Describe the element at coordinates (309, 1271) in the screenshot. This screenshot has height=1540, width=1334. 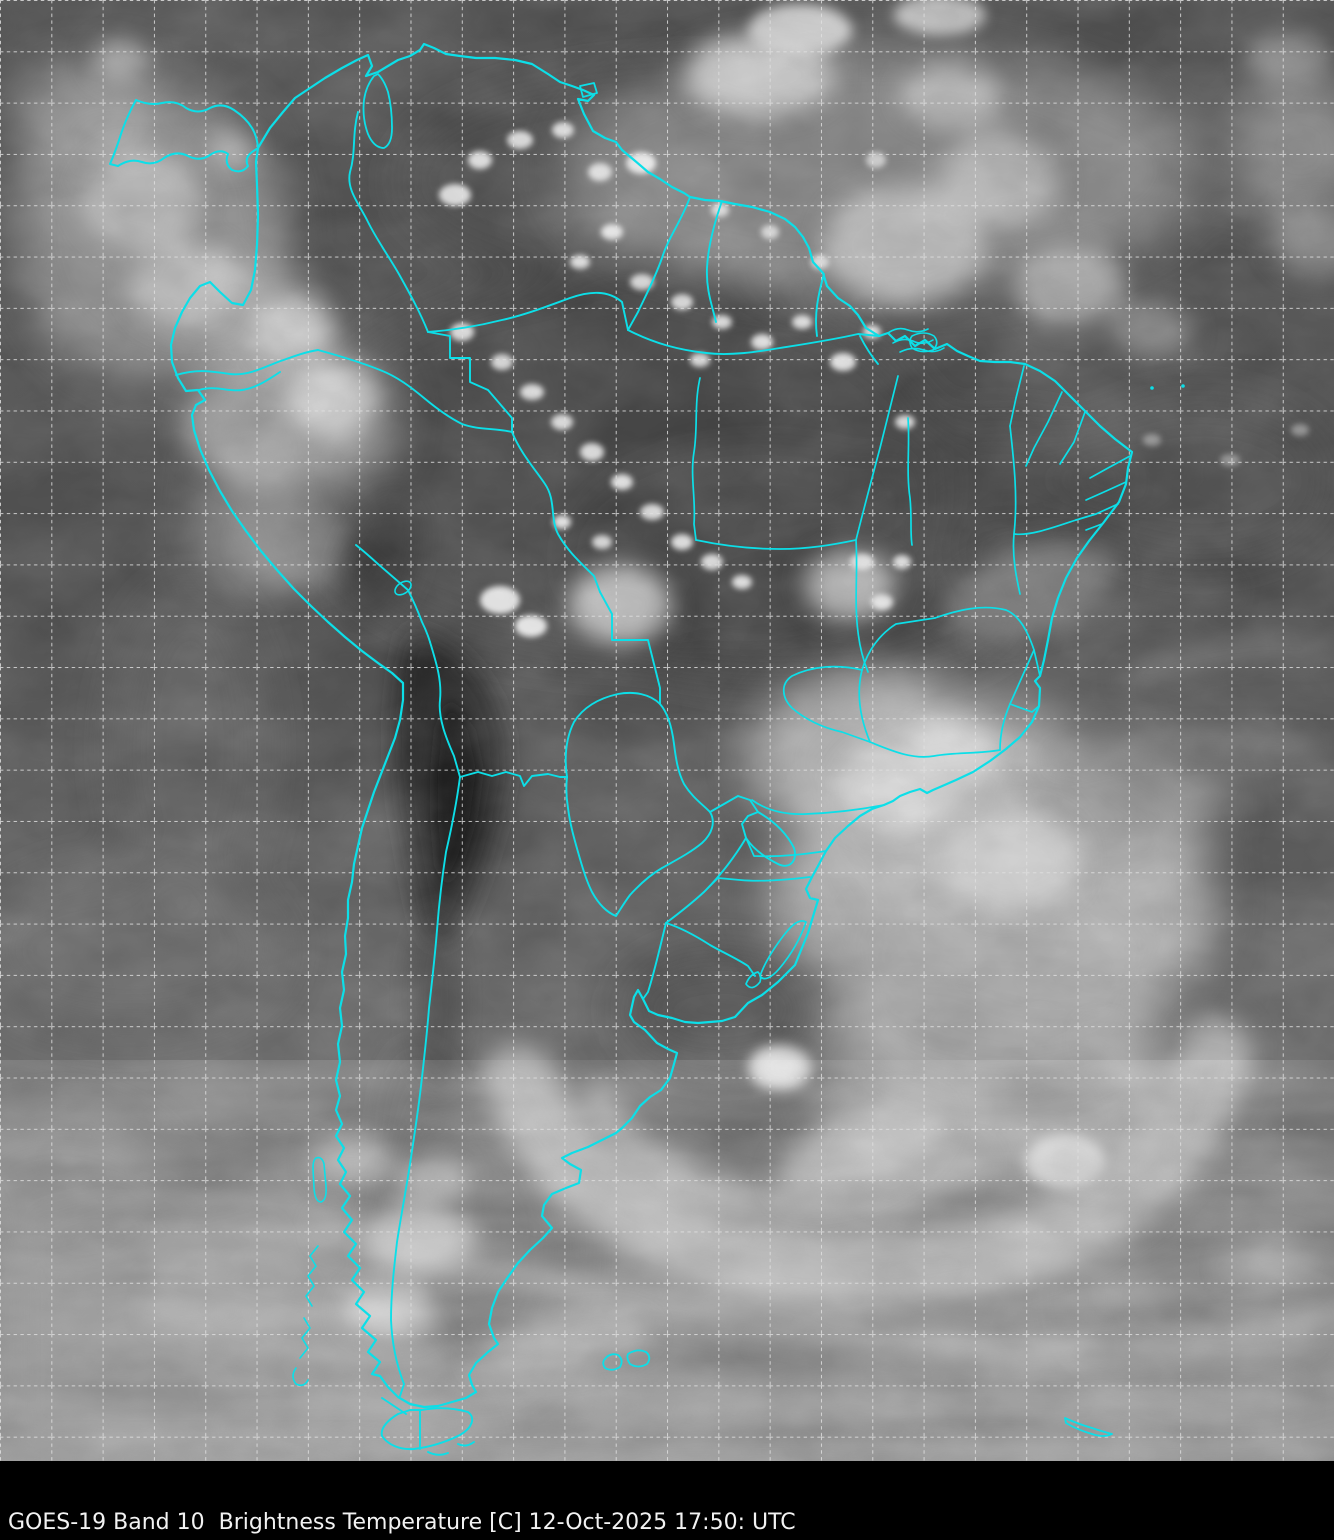
I see `patagonian-islands` at that location.